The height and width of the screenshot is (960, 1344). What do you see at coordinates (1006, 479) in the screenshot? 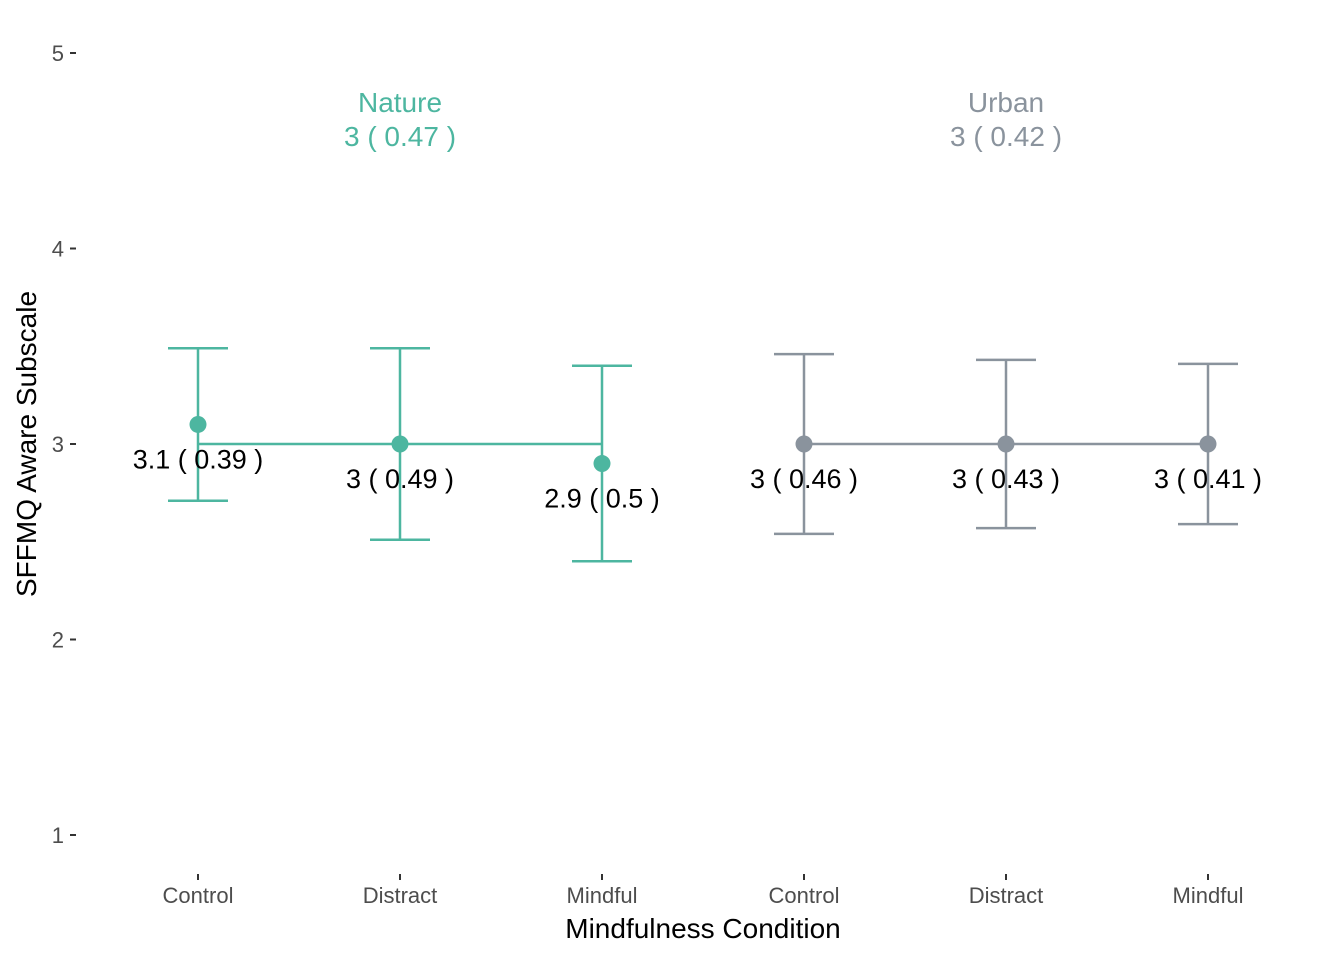
I see `point-label: 3 ( 0.43 )` at bounding box center [1006, 479].